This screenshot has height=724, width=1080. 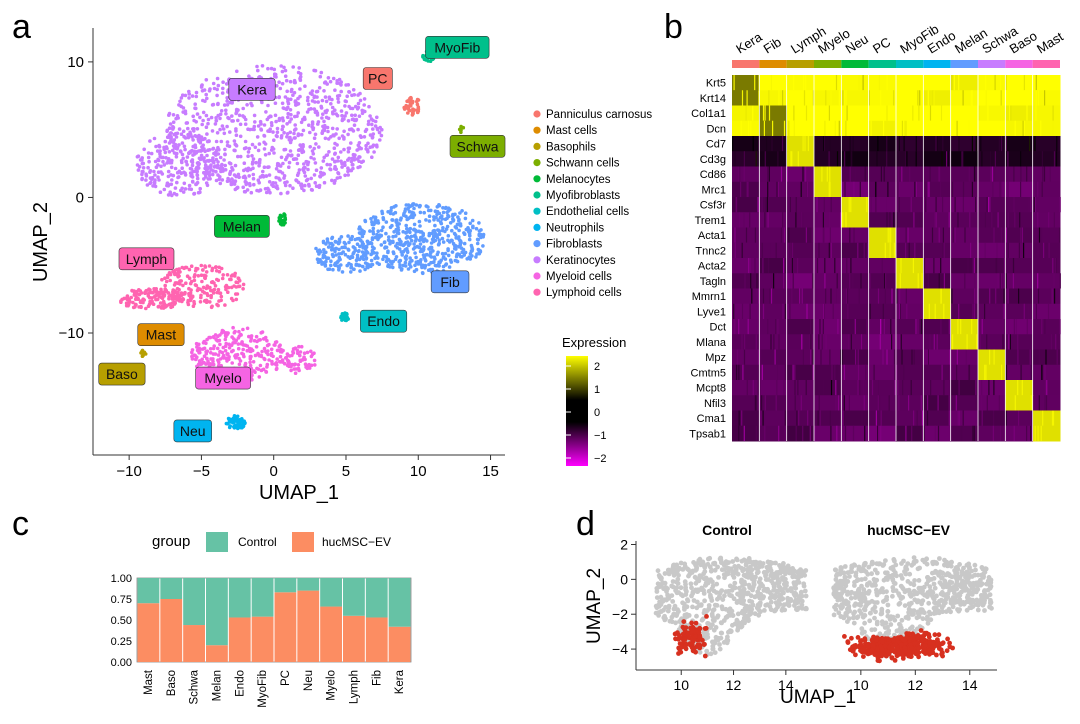 I want to click on cluster-label-neu: Neu, so click(x=192, y=431).